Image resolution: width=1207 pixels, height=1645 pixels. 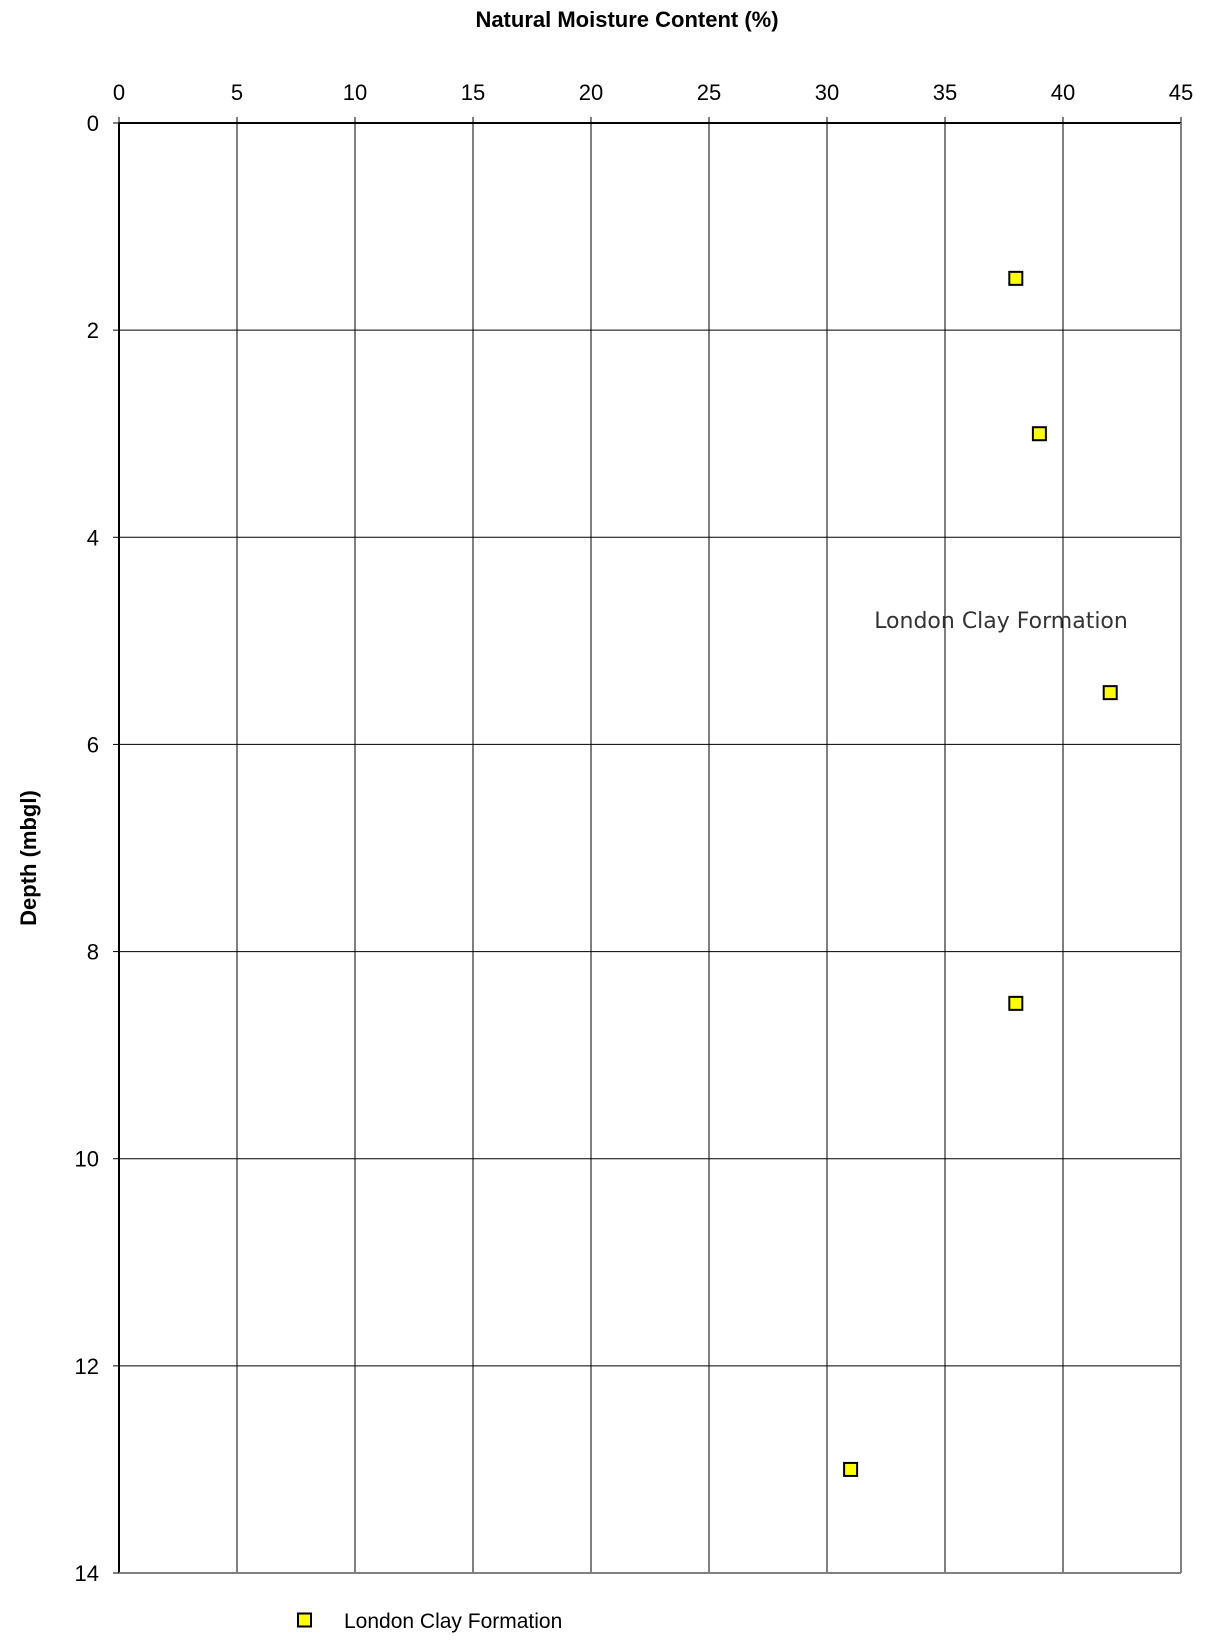 What do you see at coordinates (591, 92) in the screenshot?
I see `x-tick-label: 20` at bounding box center [591, 92].